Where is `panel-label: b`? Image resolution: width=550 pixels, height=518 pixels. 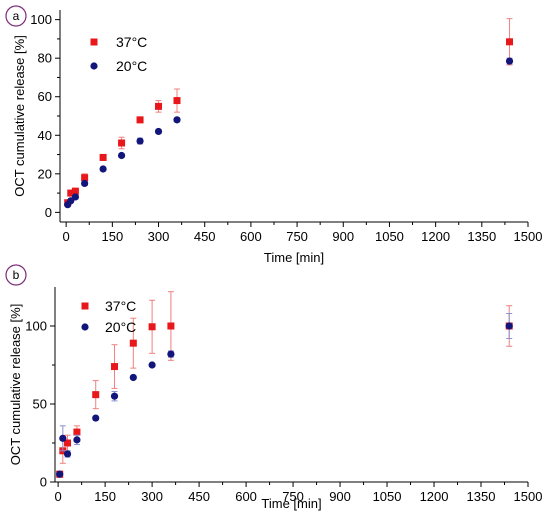
panel-label: b is located at coordinates (16, 275).